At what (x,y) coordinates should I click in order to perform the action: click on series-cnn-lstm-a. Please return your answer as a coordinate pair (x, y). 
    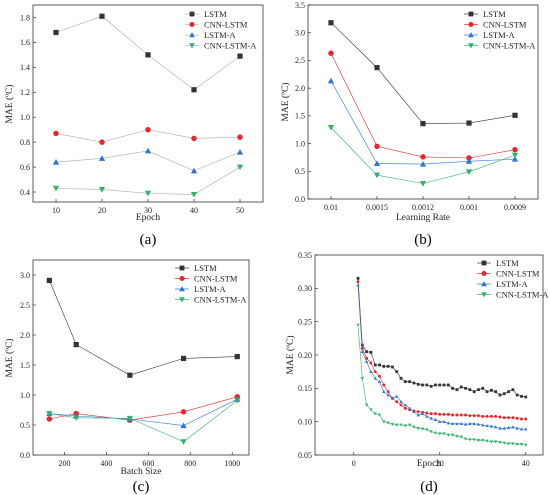
    Looking at the image, I should click on (143, 421).